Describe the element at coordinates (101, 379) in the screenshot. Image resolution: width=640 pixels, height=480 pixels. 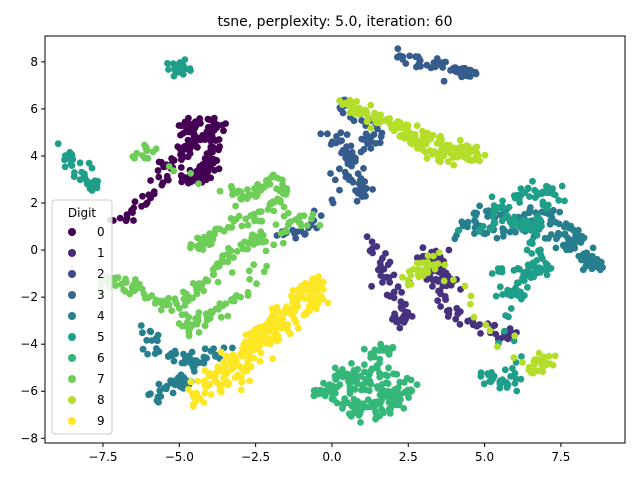
I see `legend-label-7: 7` at that location.